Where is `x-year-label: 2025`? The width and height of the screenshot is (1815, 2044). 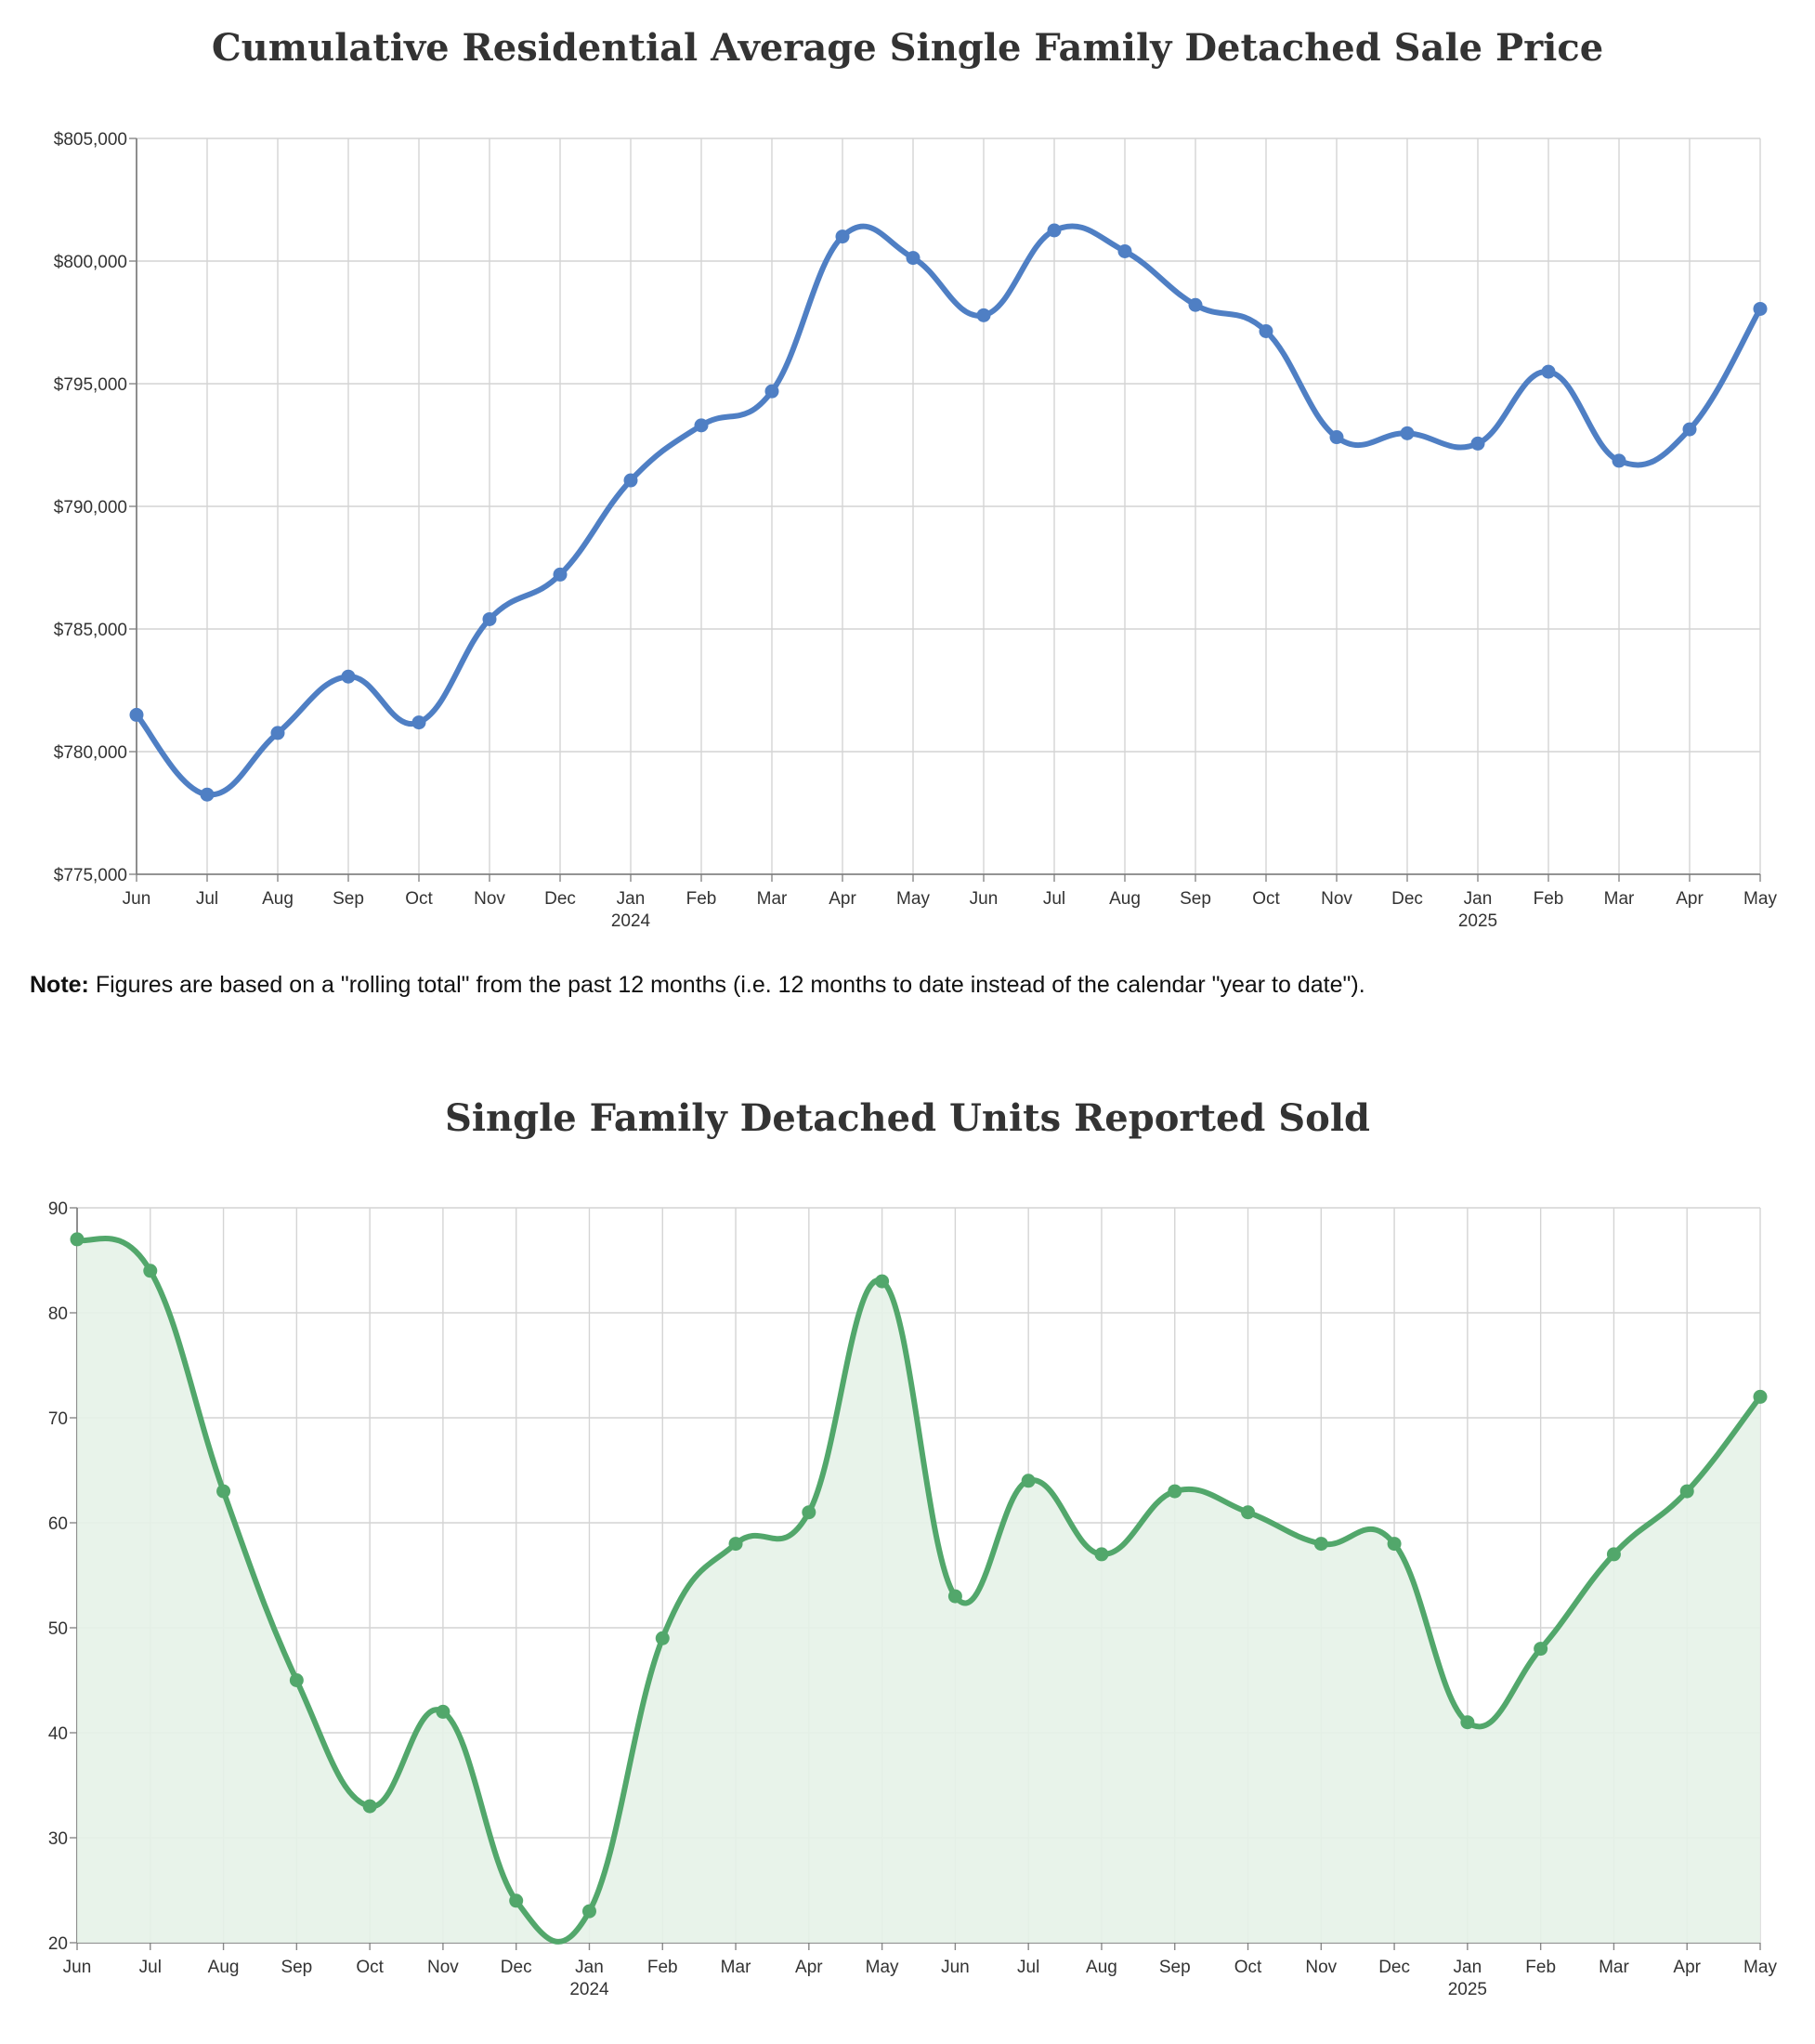
x-year-label: 2025 is located at coordinates (1467, 1989).